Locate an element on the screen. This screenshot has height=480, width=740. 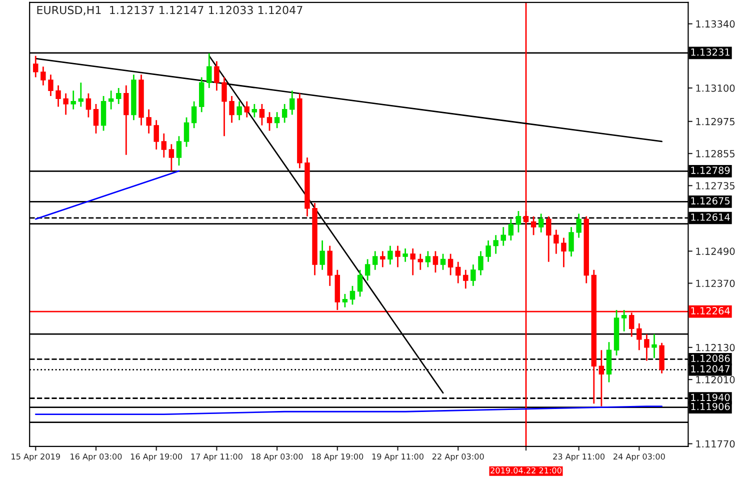
y-tick-label: 1.11770 is located at coordinates (715, 444).